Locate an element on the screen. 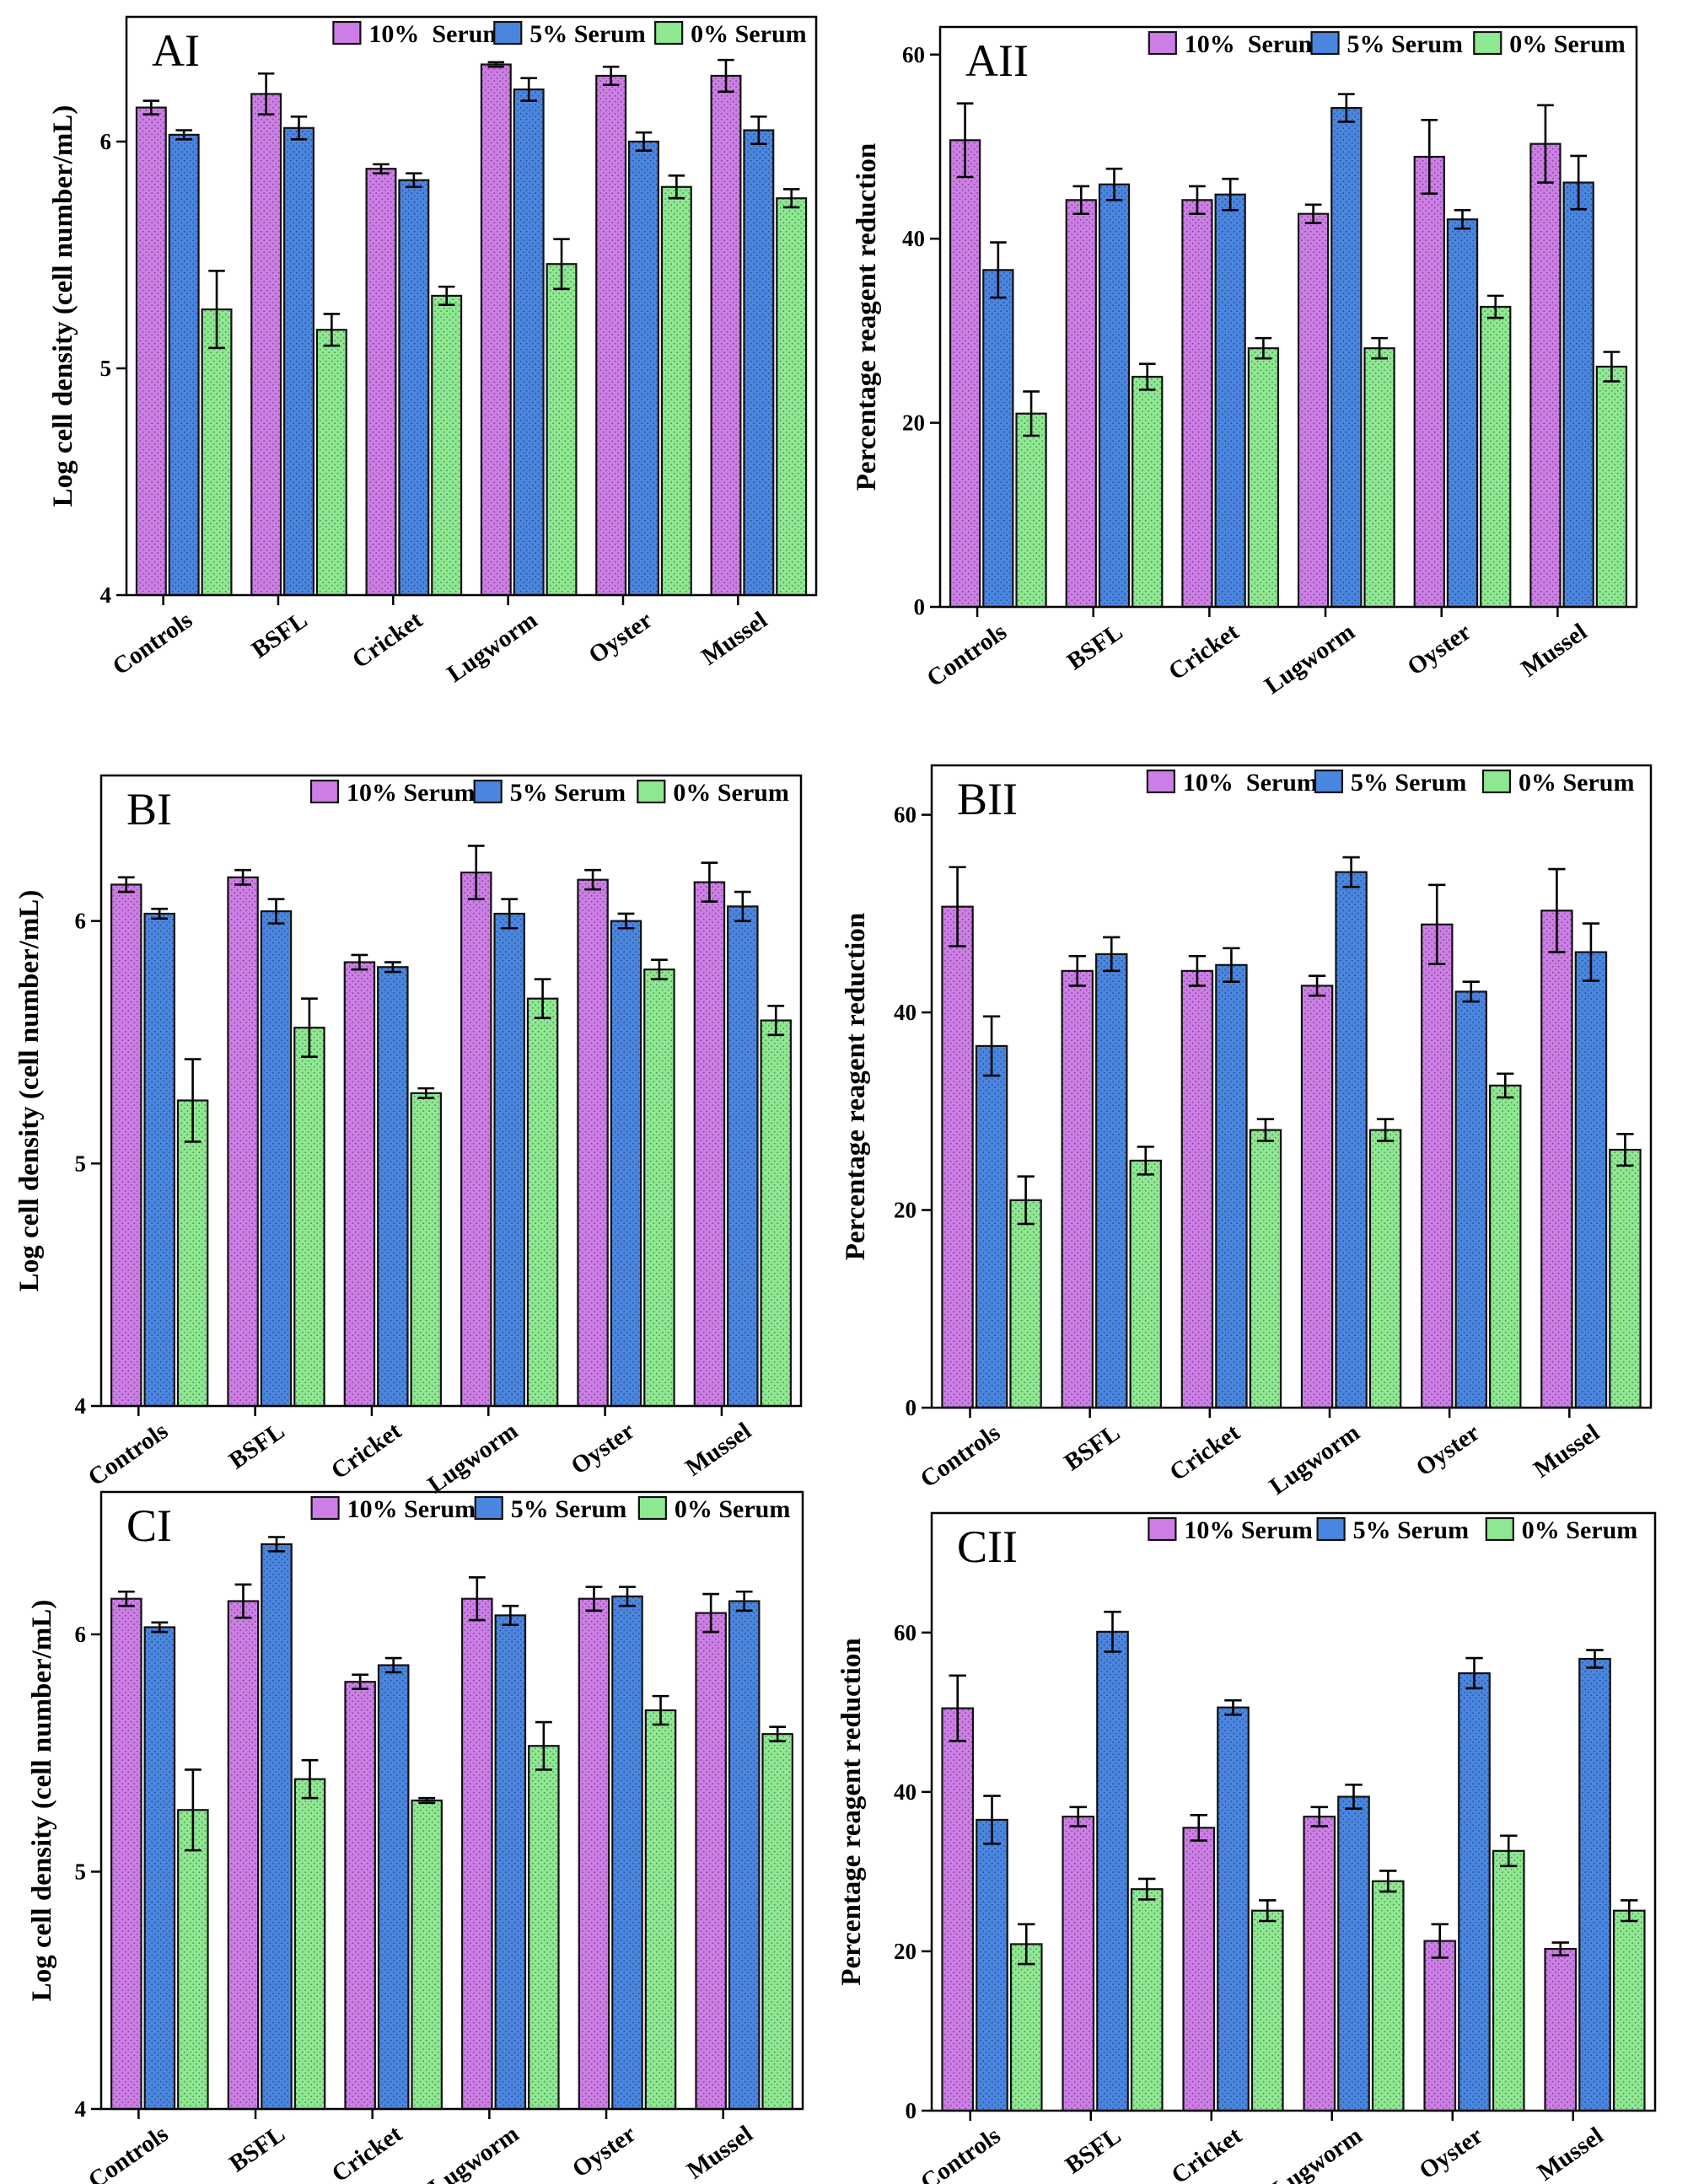 This screenshot has height=2184, width=1704. bar-oyster-10pct-serum is located at coordinates (1437, 1166).